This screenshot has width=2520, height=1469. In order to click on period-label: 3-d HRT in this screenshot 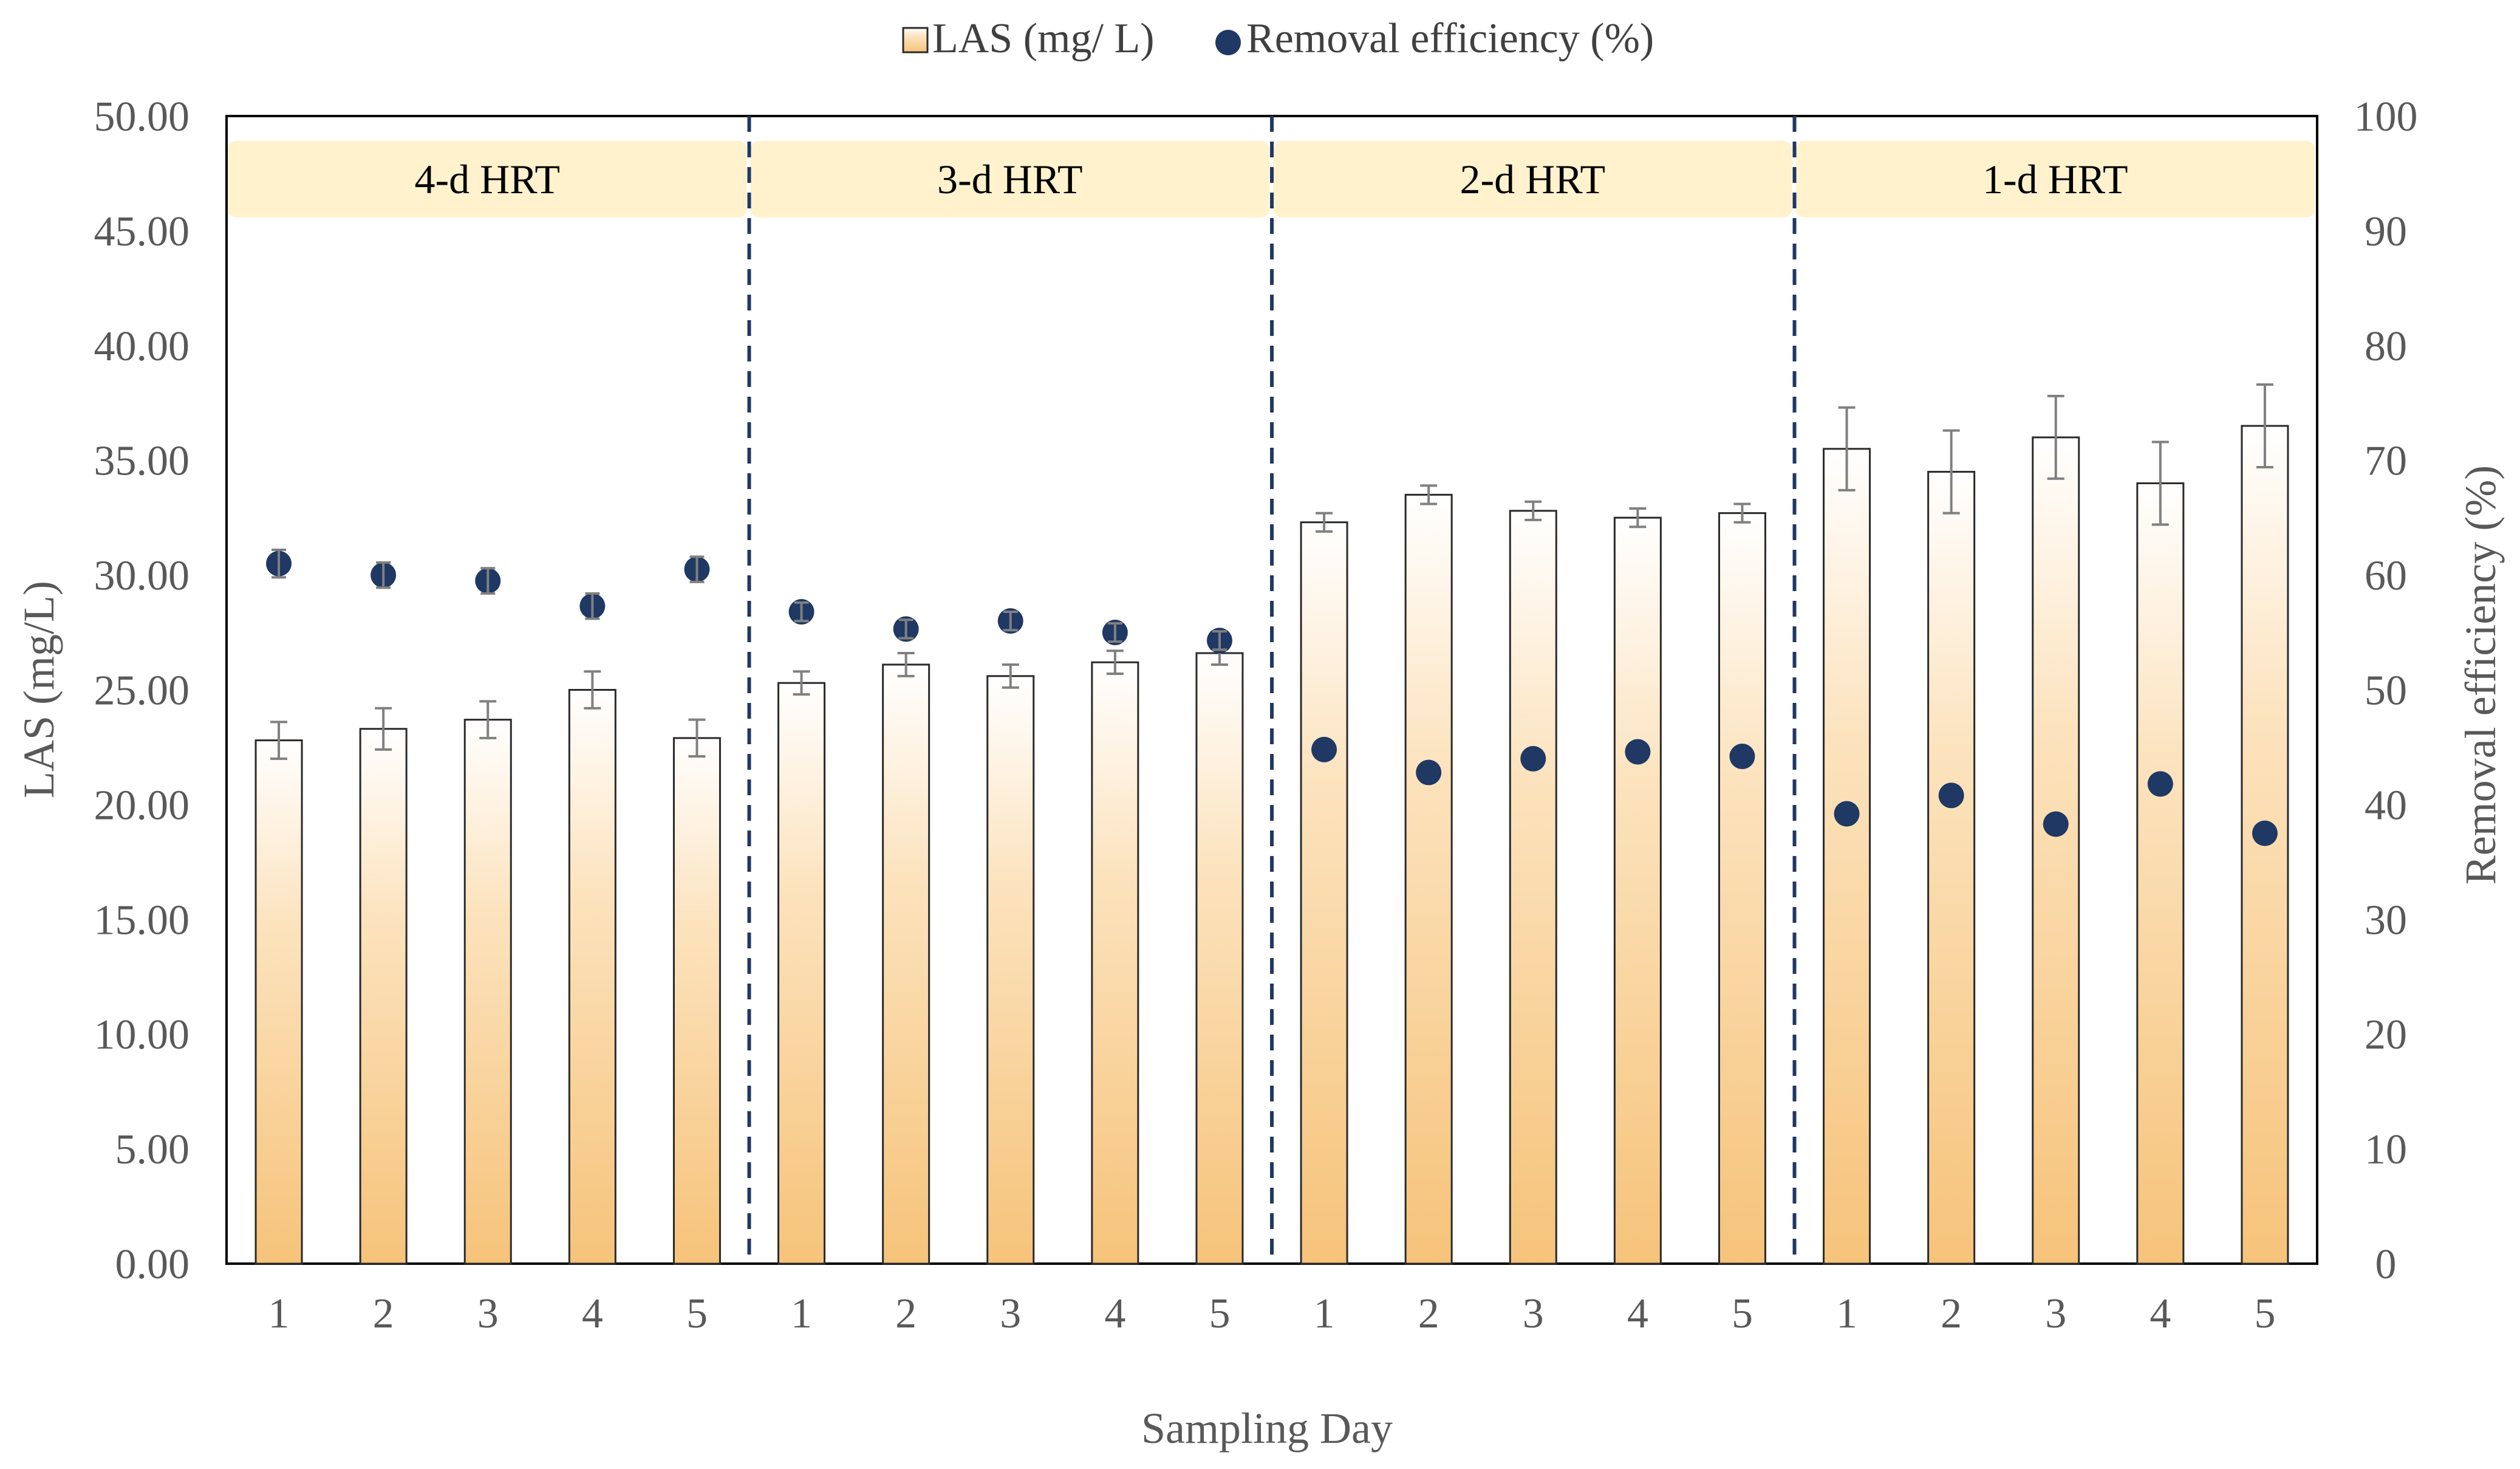, I will do `click(1010, 179)`.